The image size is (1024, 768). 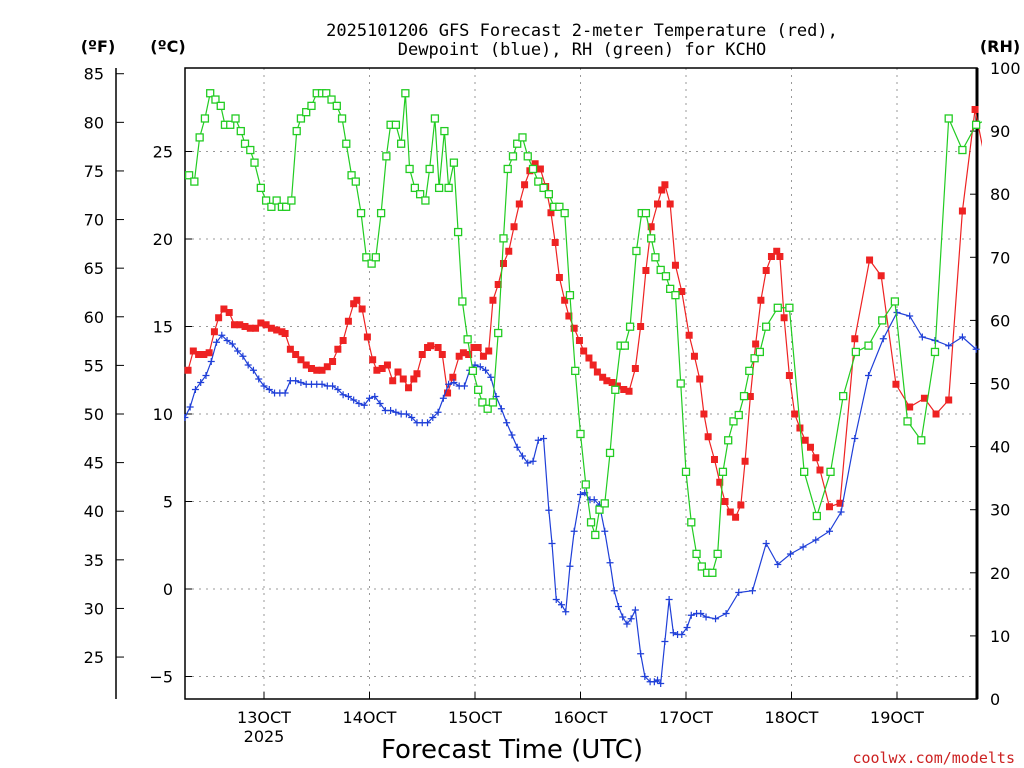 What do you see at coordinates (686, 717) in the screenshot?
I see `x-tick-label: 17OCT` at bounding box center [686, 717].